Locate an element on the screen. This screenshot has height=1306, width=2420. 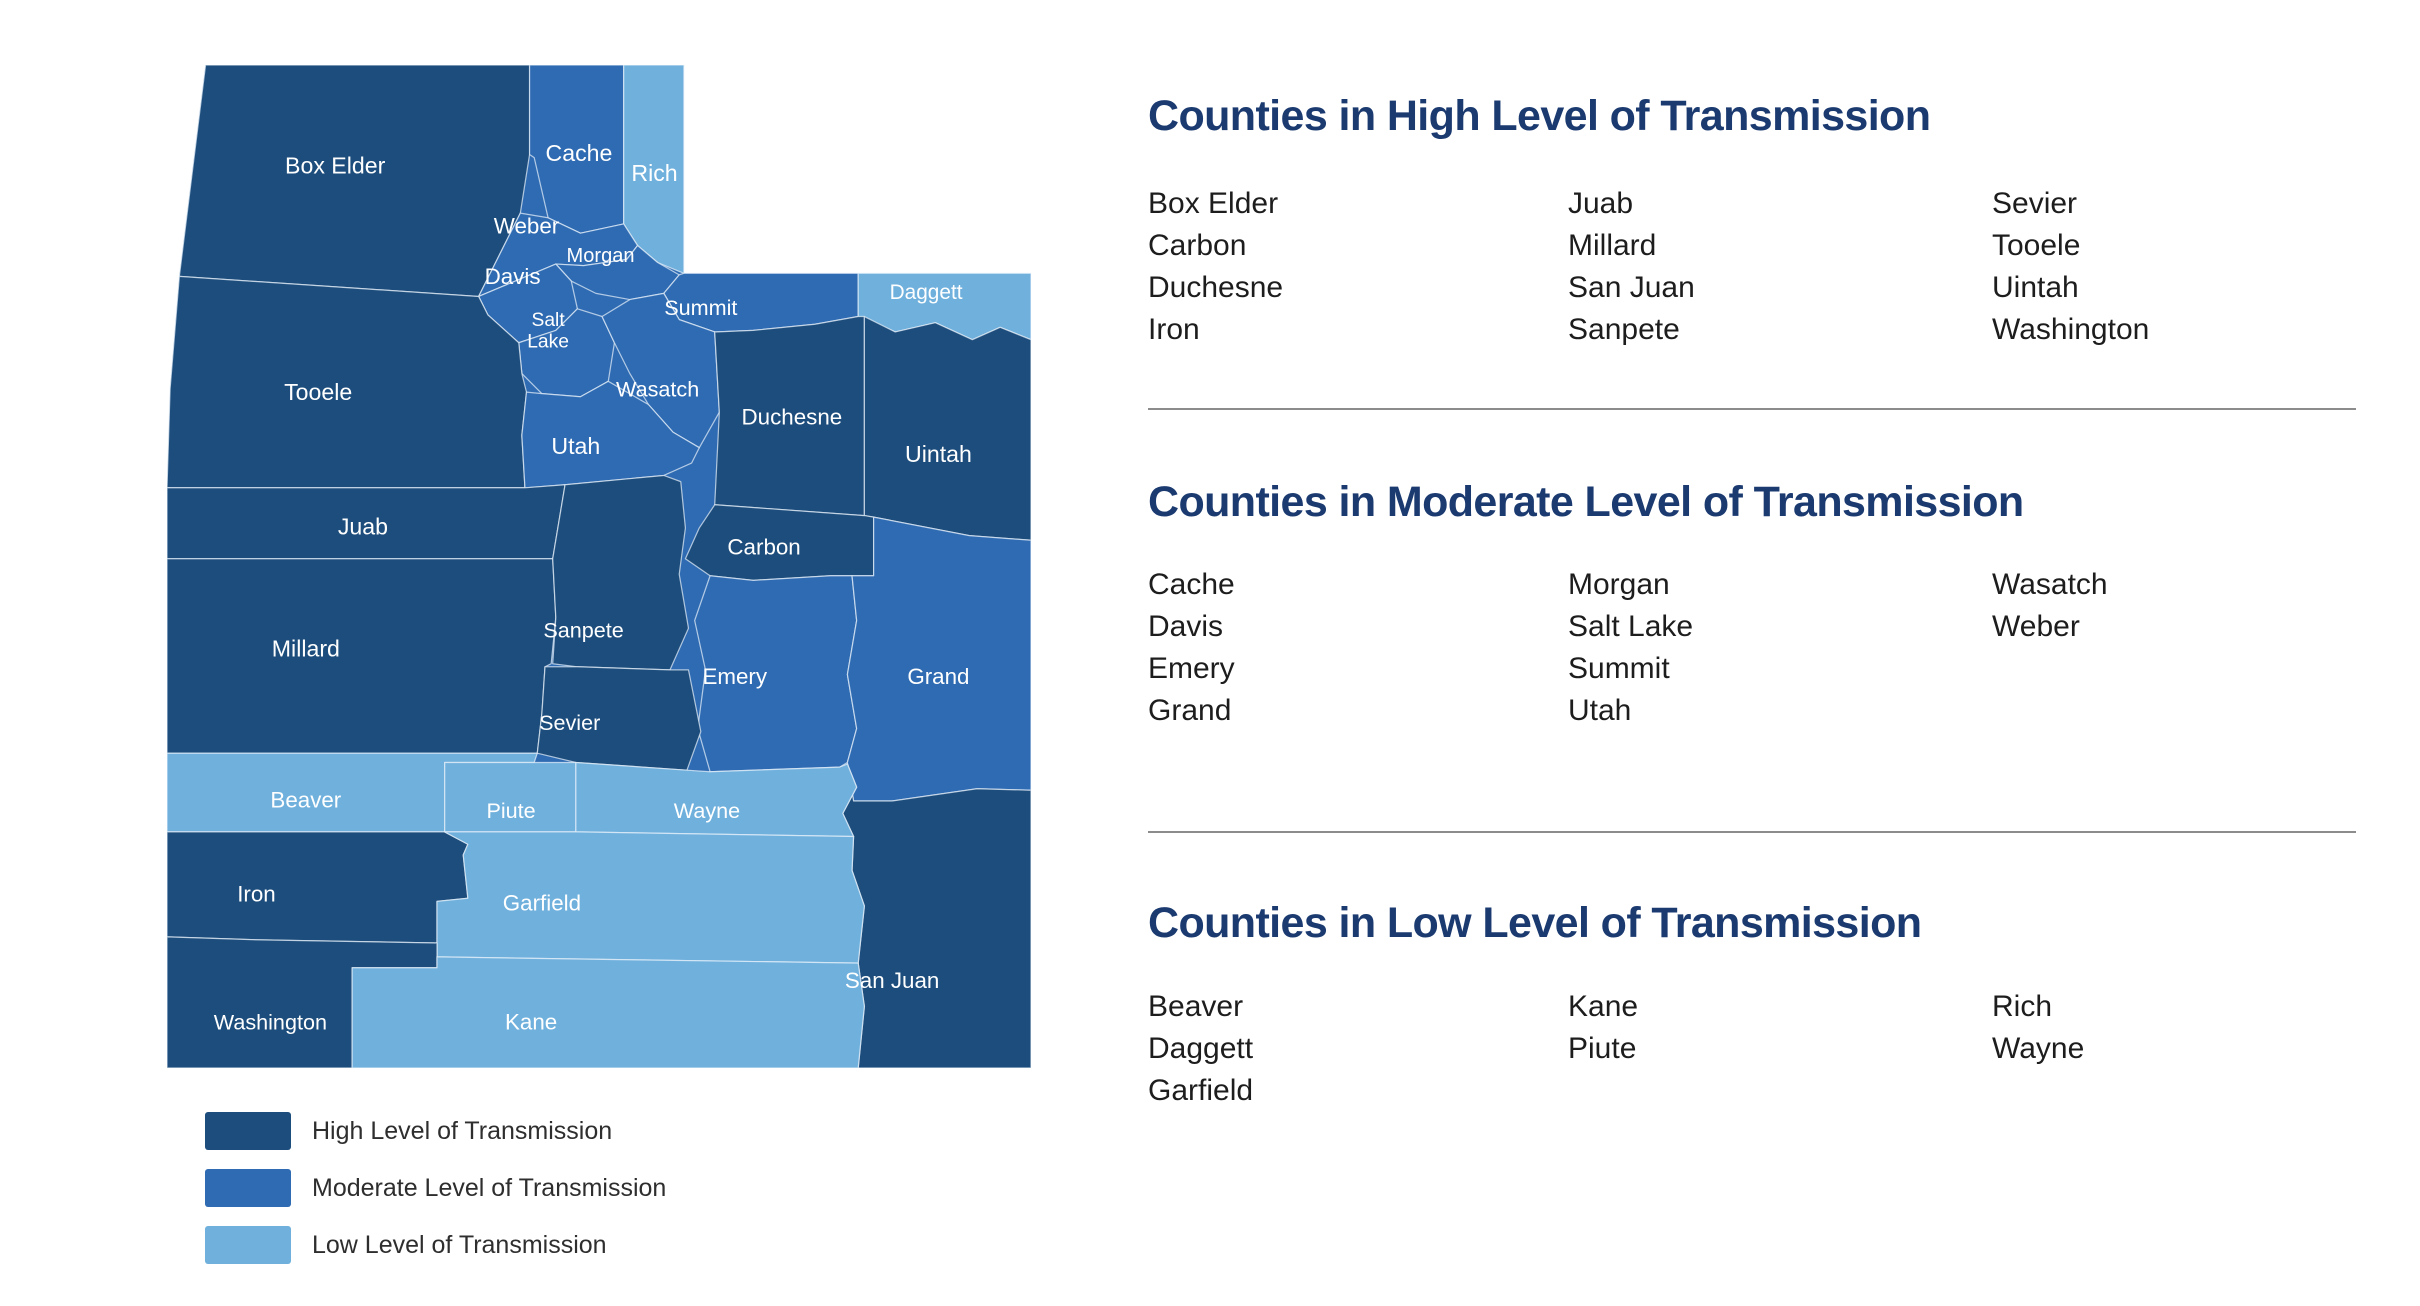
county-label-uintah: Uintah is located at coordinates (938, 454).